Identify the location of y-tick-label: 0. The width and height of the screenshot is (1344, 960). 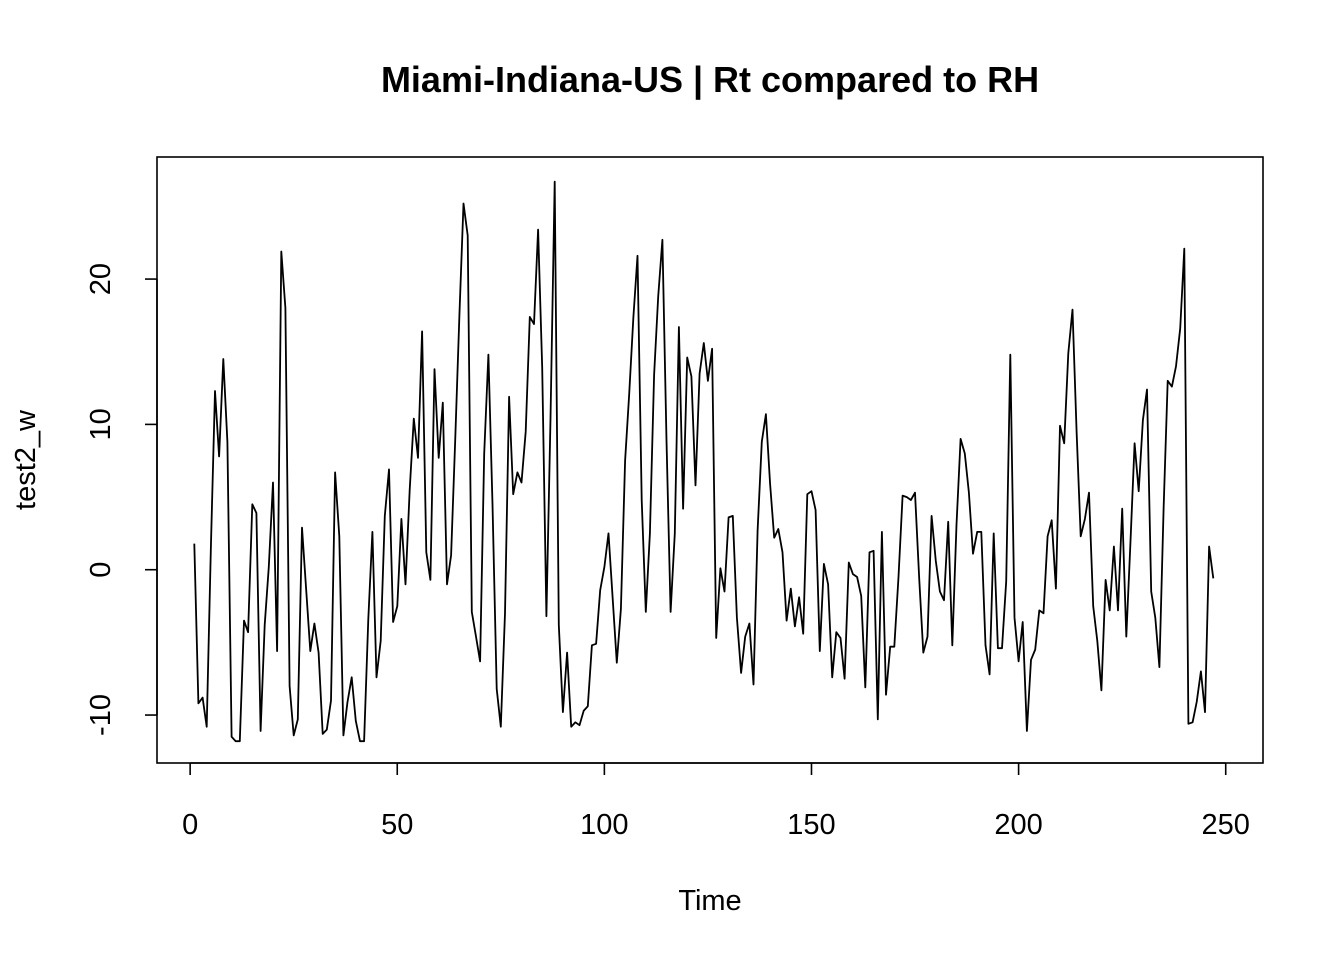
(101, 570).